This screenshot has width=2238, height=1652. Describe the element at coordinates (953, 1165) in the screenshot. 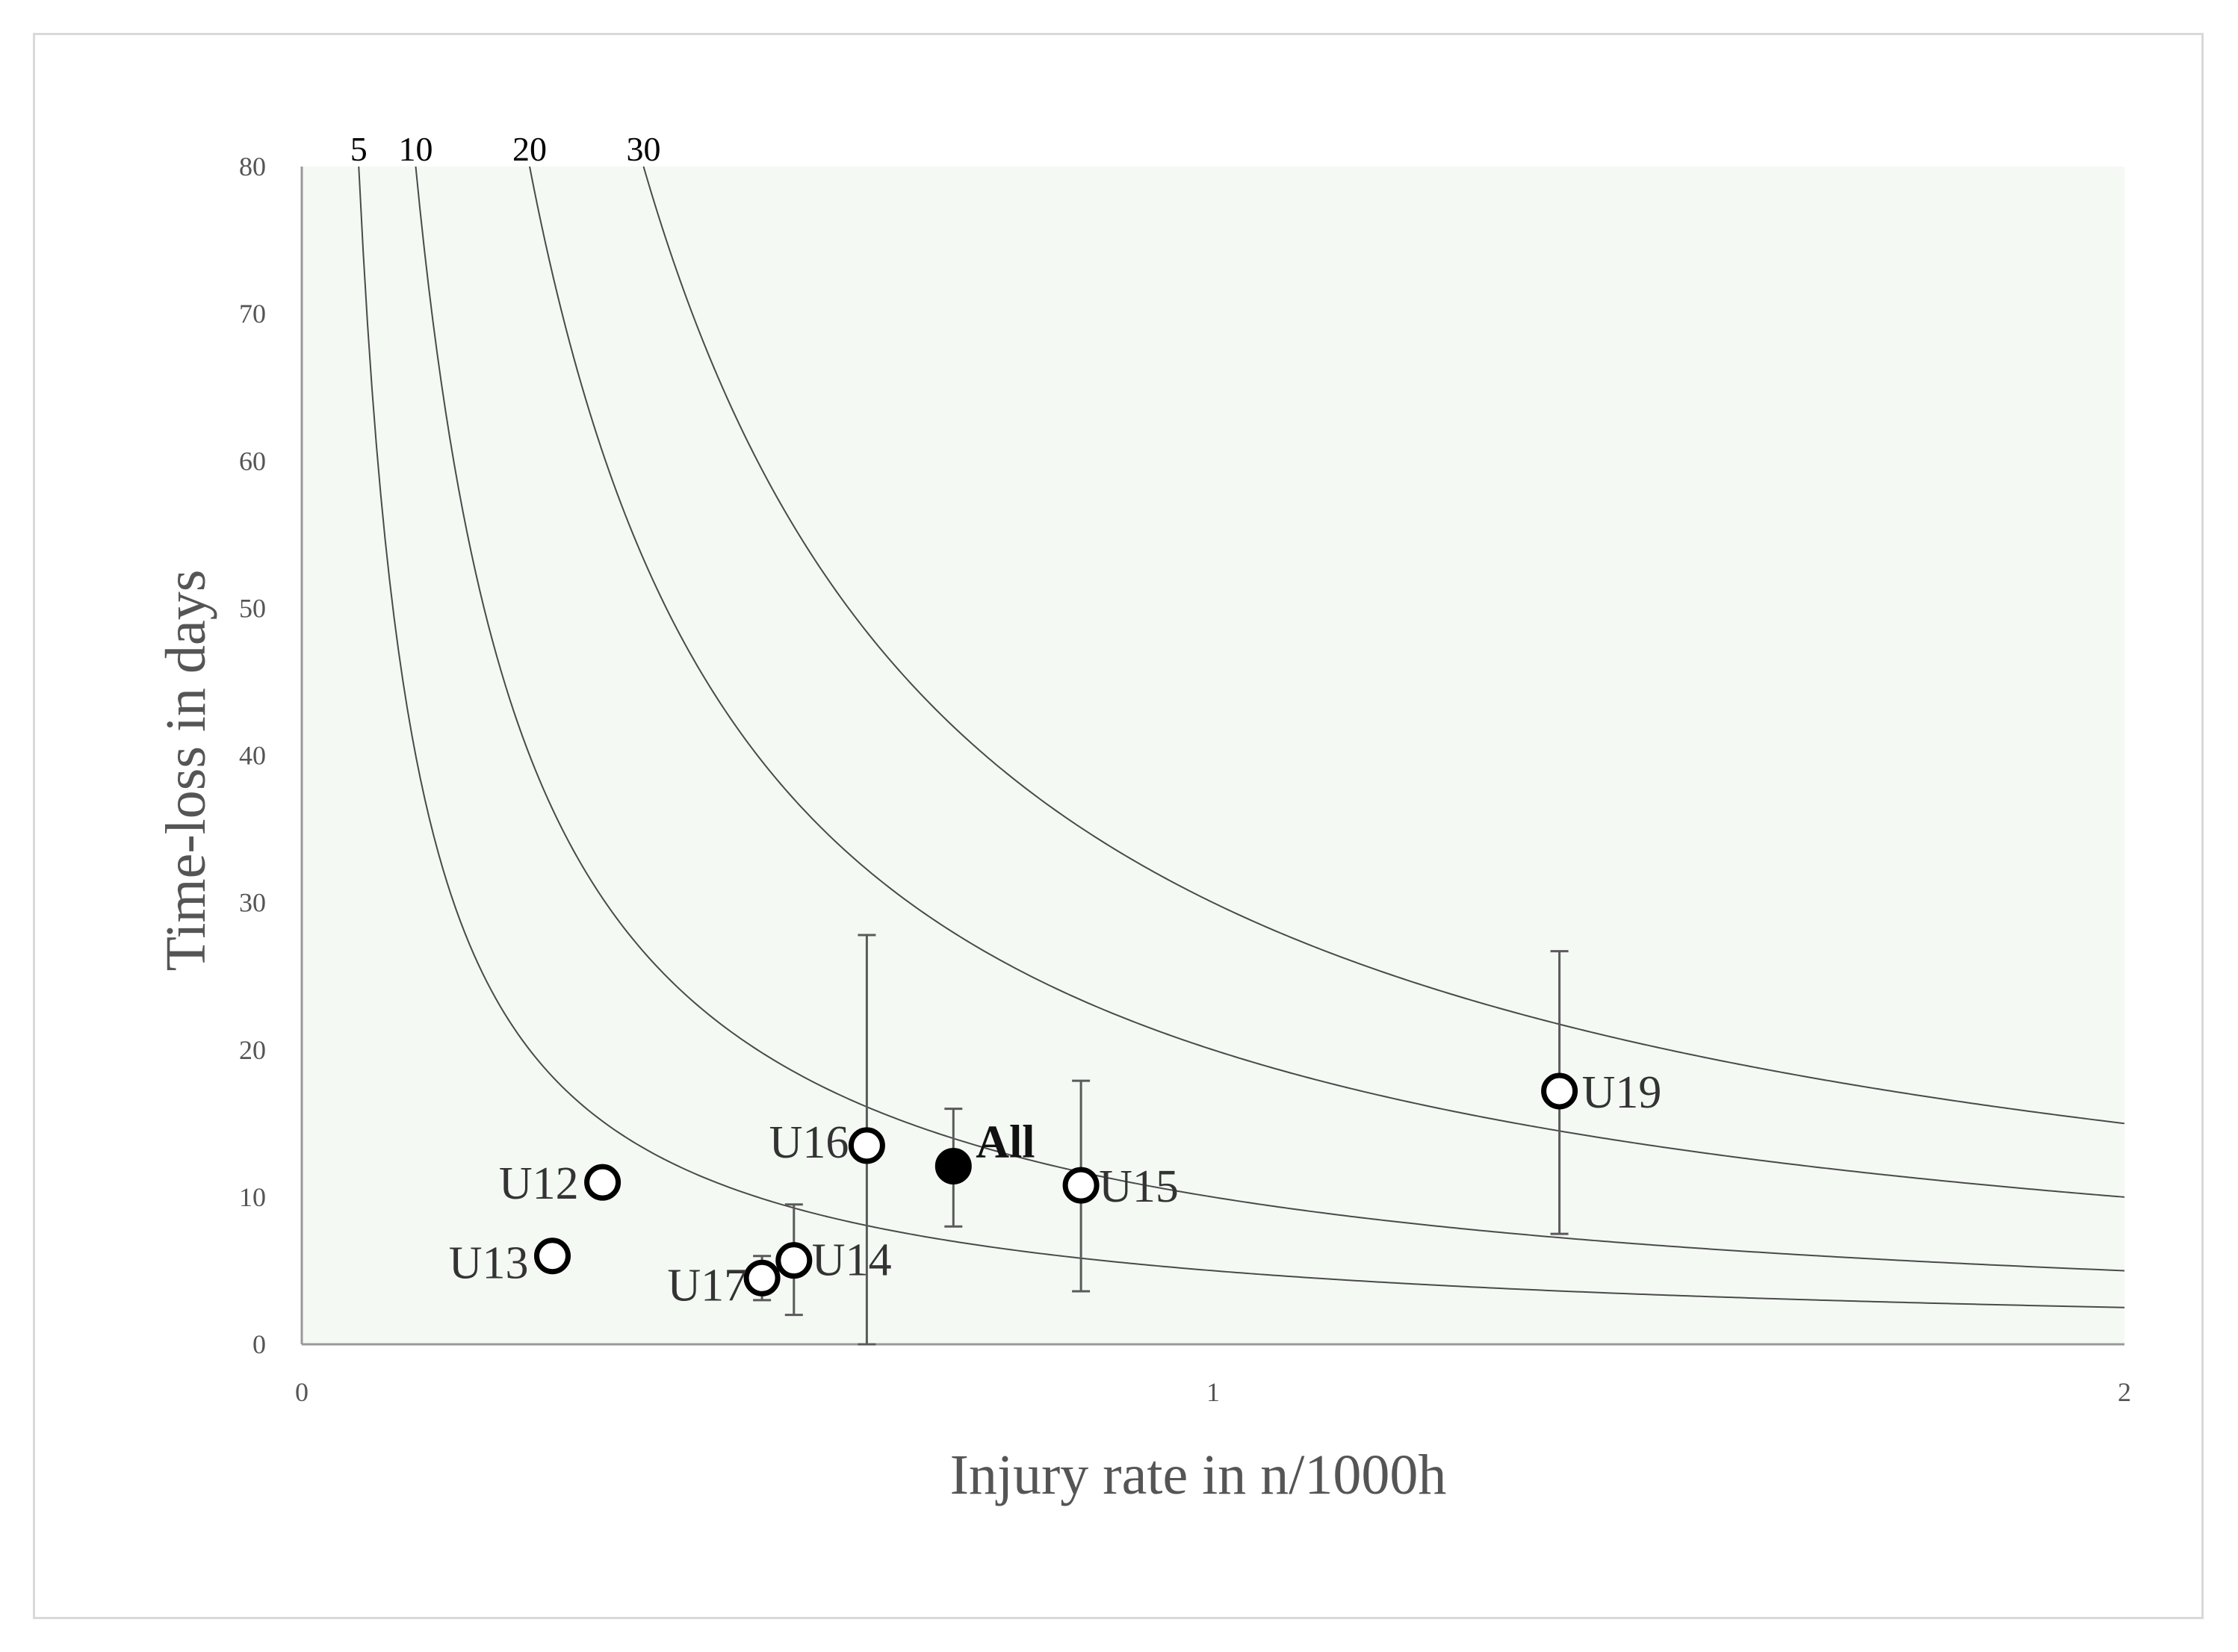

I see `point-All` at that location.